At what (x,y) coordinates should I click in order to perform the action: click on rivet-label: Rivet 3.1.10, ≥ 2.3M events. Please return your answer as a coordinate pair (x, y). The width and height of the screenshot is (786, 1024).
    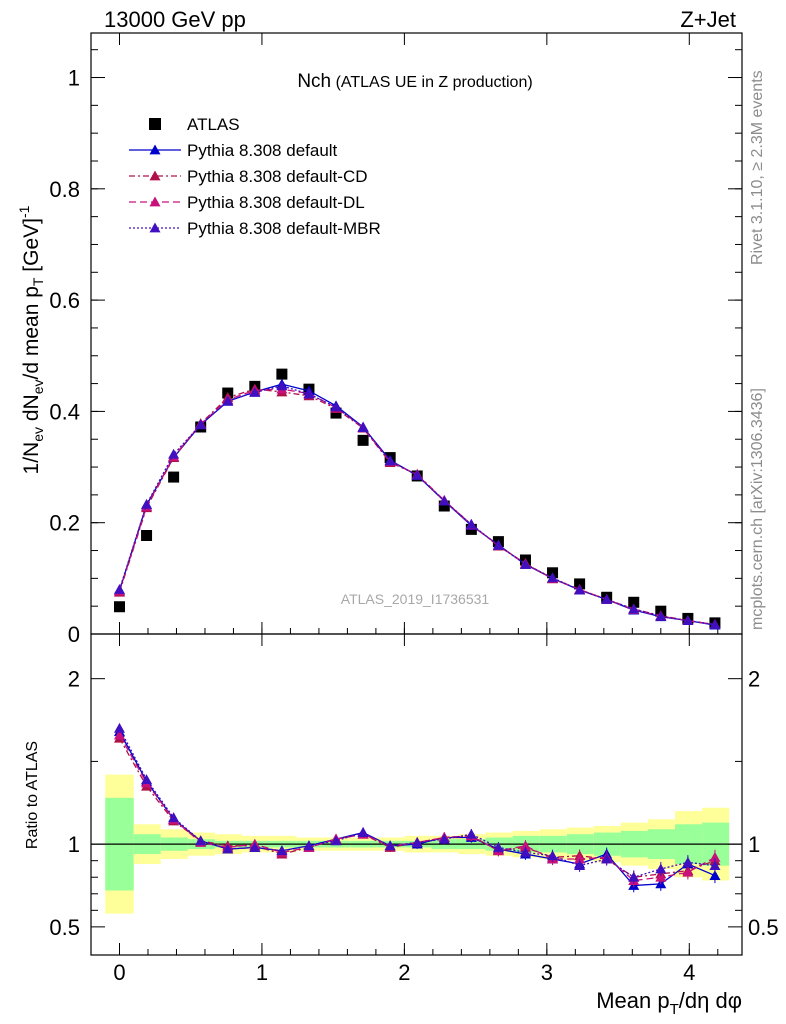
    Looking at the image, I should click on (757, 167).